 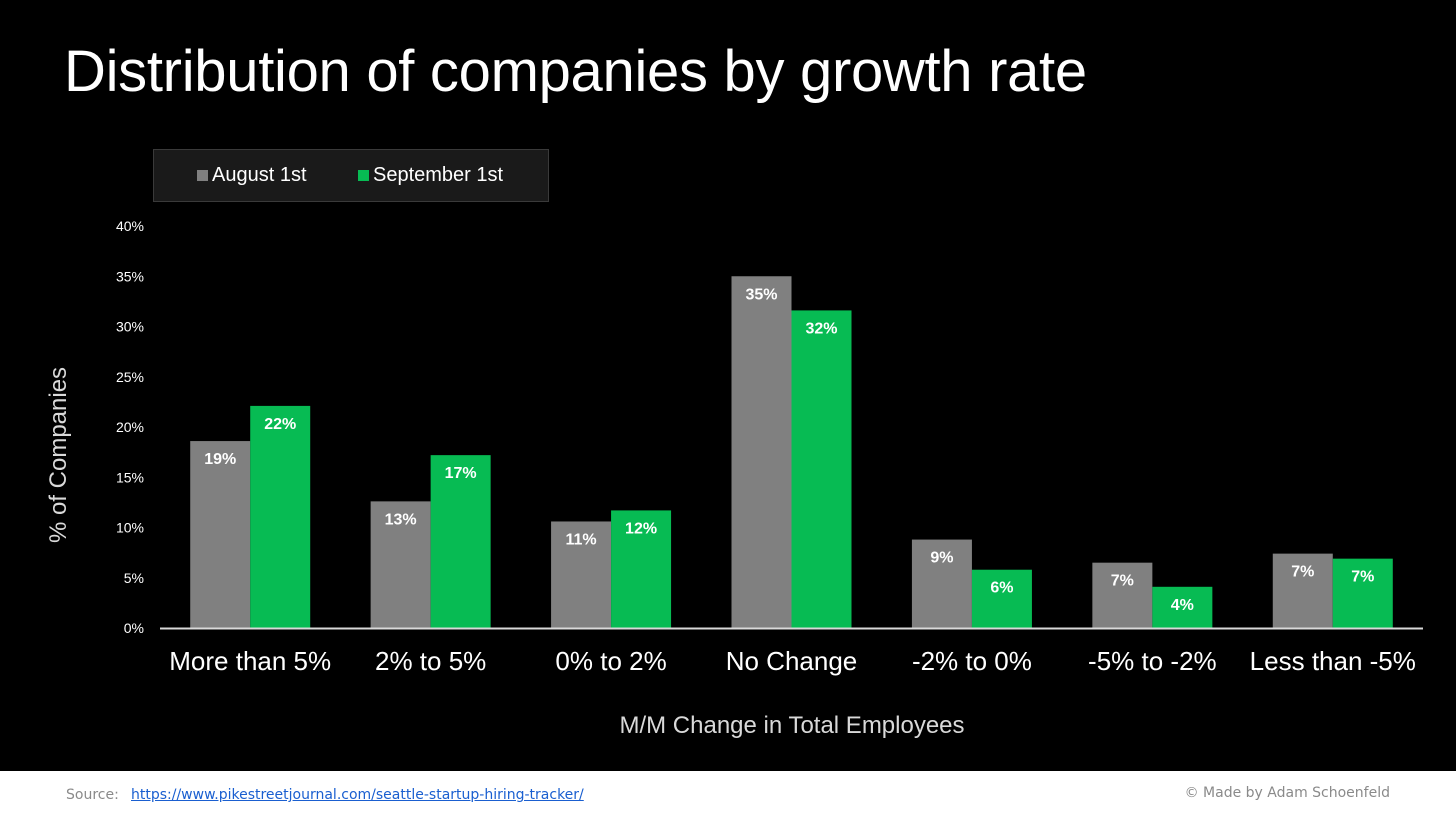 What do you see at coordinates (1152, 661) in the screenshot?
I see `x-tick-label: -5% to -2%` at bounding box center [1152, 661].